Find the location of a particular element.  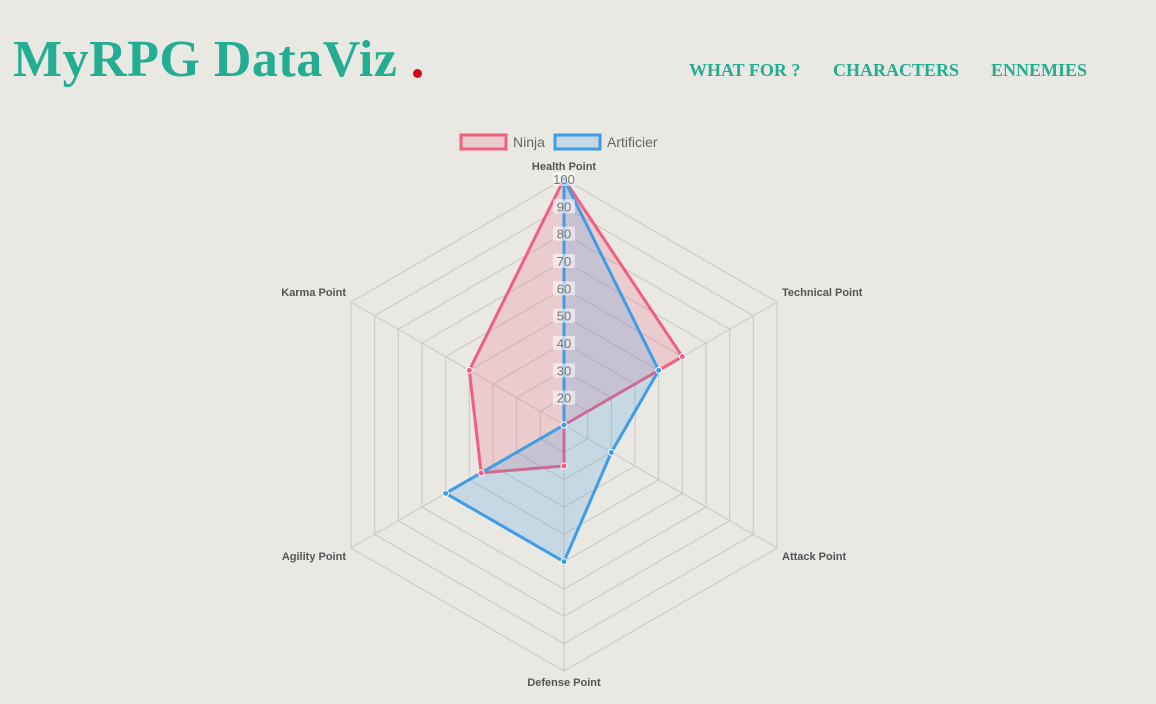

data-point-ninja-agility-point is located at coordinates (481, 473).